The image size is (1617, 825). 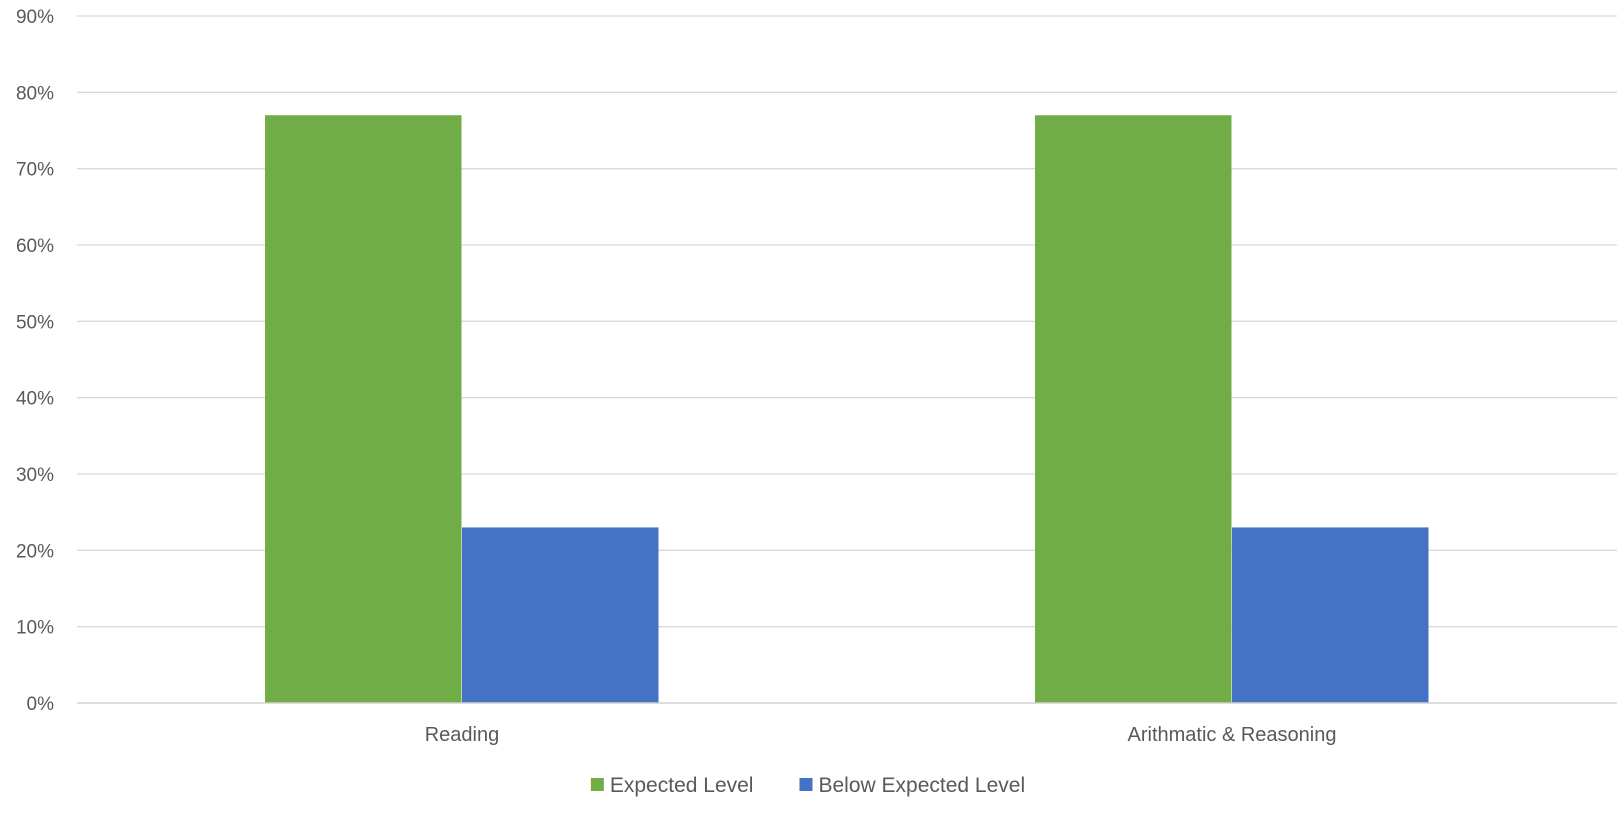 I want to click on y-tick-label: 70%, so click(x=35, y=170).